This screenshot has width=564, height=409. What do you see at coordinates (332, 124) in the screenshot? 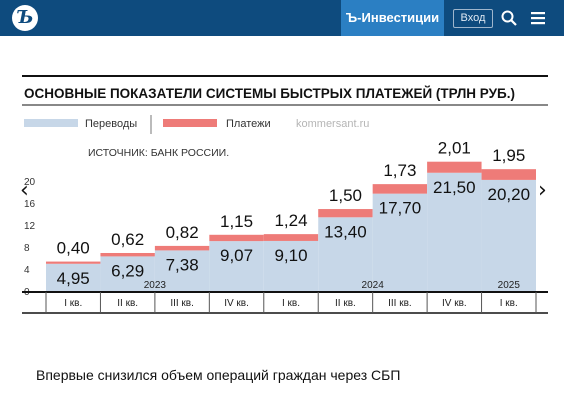
I see `watermark-text: kommersant.ru` at bounding box center [332, 124].